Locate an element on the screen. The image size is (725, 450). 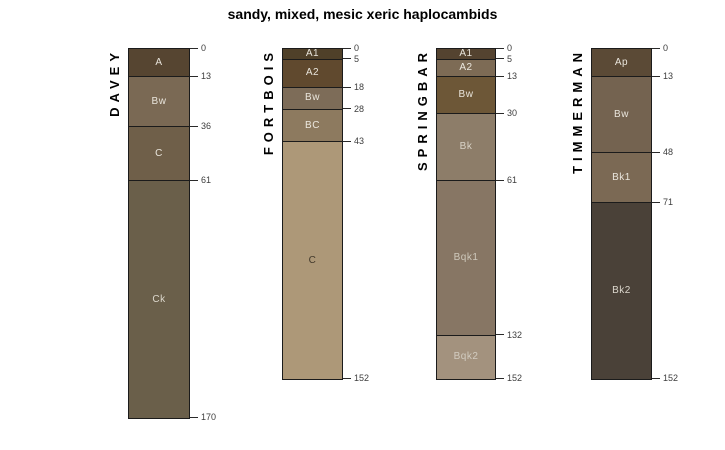
horizon-label: Bqk1 is located at coordinates (466, 257).